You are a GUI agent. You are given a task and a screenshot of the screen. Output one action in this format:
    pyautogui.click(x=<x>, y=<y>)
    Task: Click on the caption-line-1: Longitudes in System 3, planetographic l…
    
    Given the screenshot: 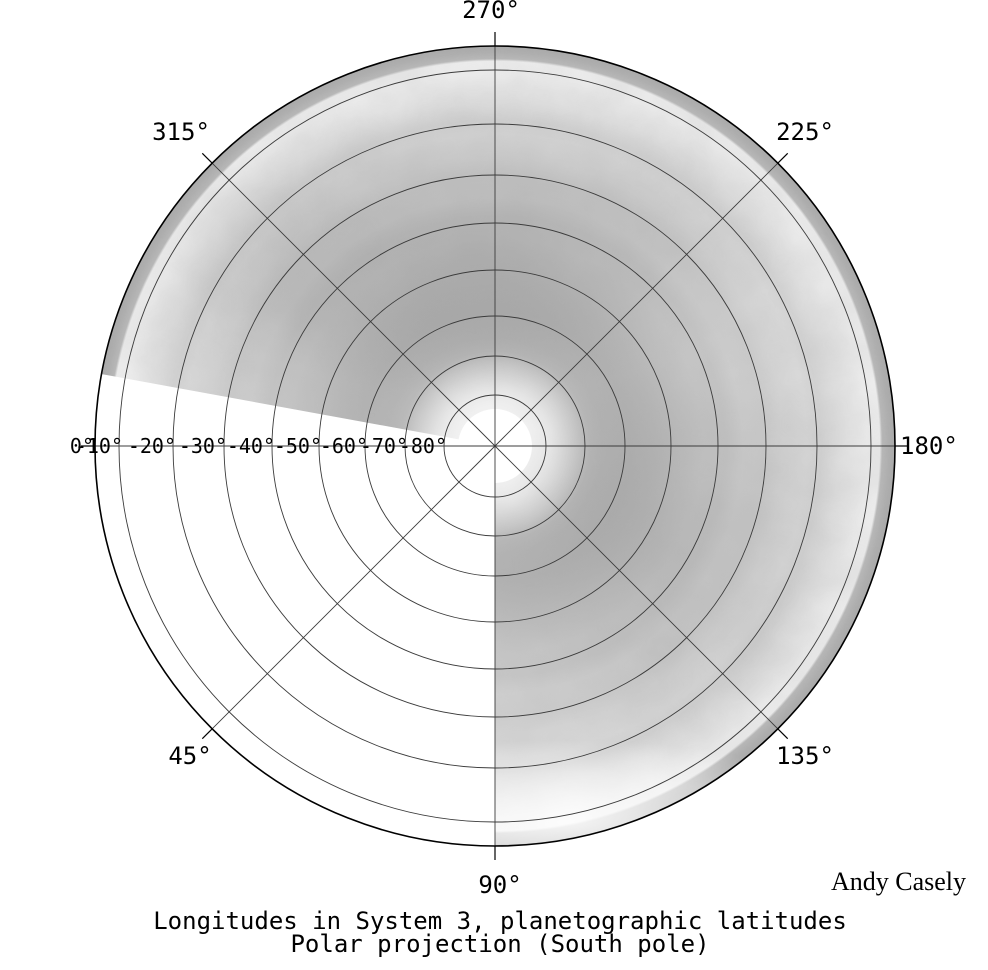 What is the action you would take?
    pyautogui.click(x=500, y=921)
    